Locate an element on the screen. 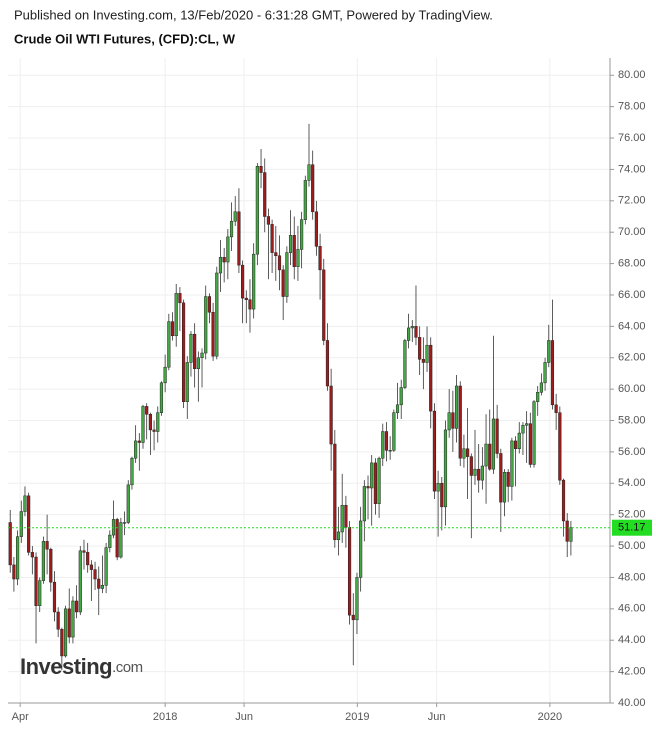 The image size is (656, 733). y-tick-label: 60.00 is located at coordinates (632, 389).